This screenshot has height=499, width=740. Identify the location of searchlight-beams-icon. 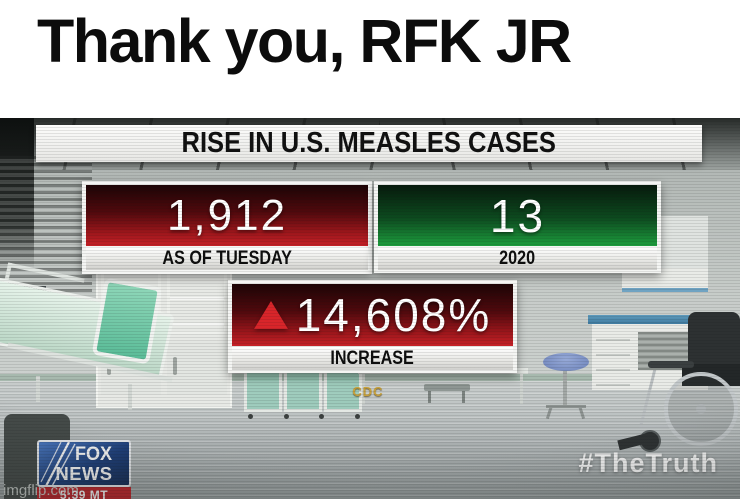
(58, 463).